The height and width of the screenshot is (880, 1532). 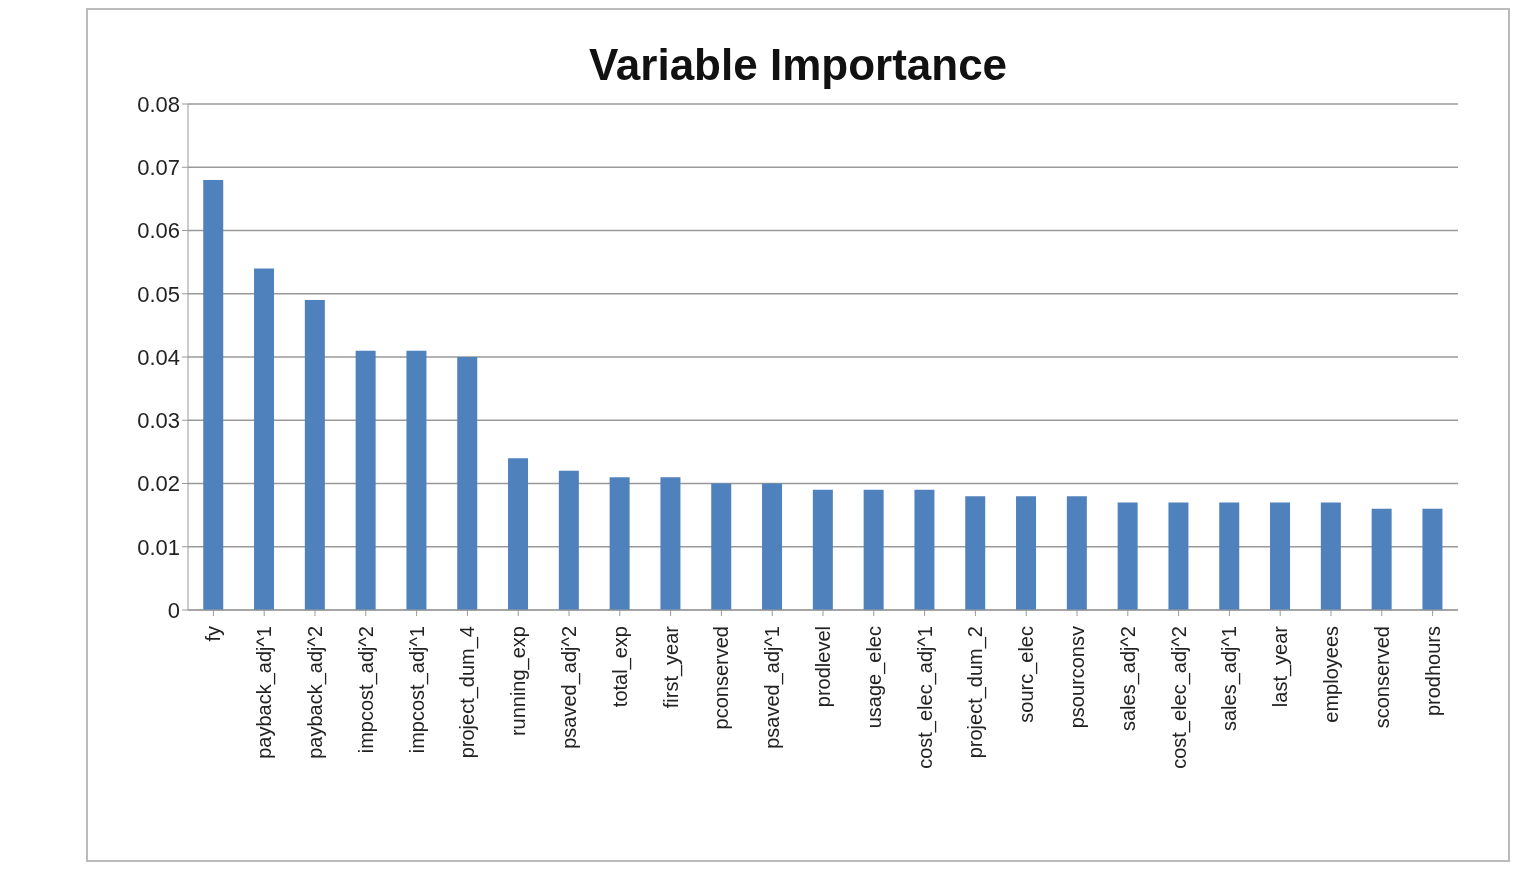 I want to click on x-tick-label: cost_elec_adj^1, so click(x=925, y=697).